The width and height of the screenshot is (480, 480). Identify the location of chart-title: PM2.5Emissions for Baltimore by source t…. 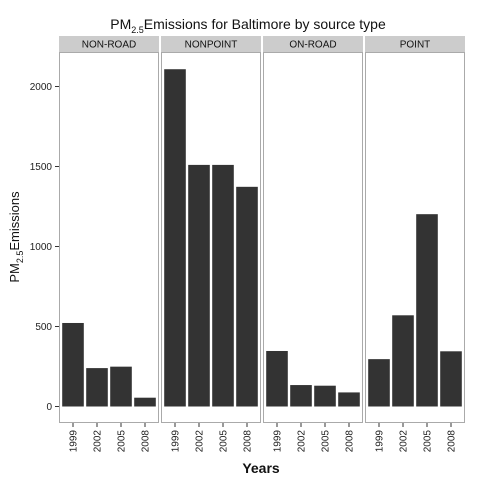
(248, 25).